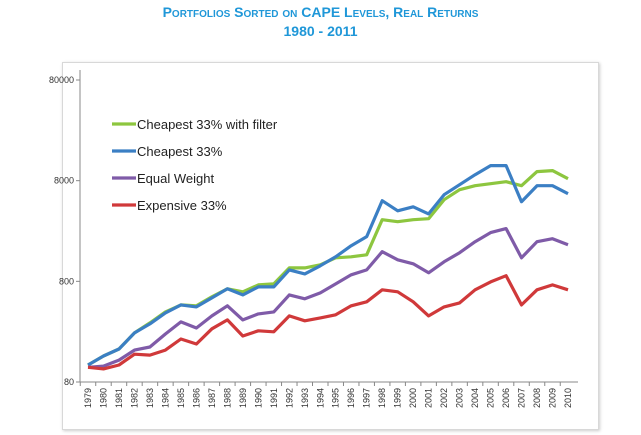 Image resolution: width=641 pixels, height=435 pixels. I want to click on x-tick-label: 1989, so click(243, 398).